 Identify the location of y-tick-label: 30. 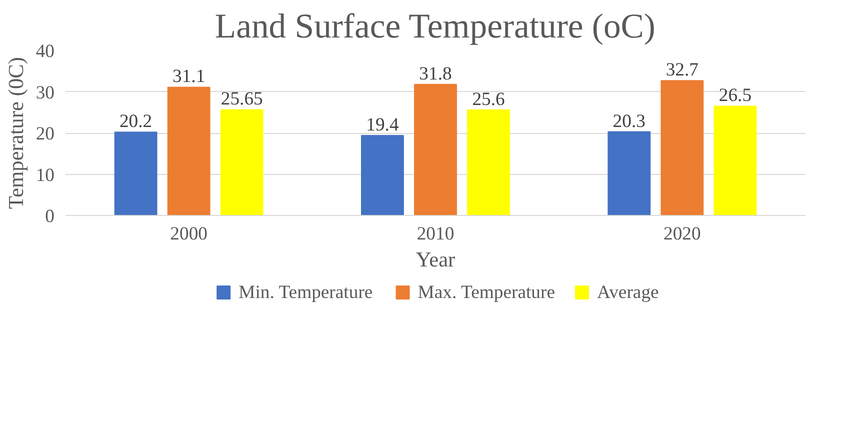
(45, 93).